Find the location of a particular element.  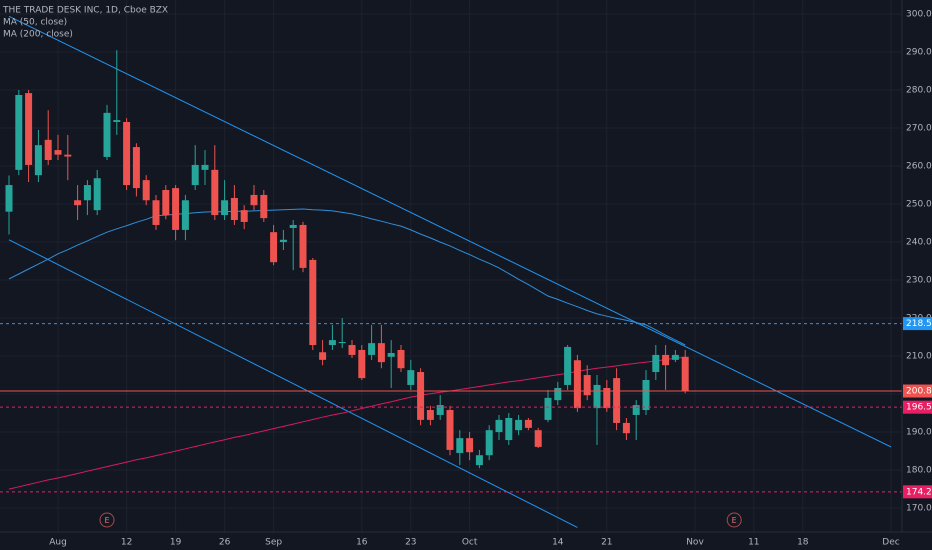

price-label: 200.8 is located at coordinates (919, 392).